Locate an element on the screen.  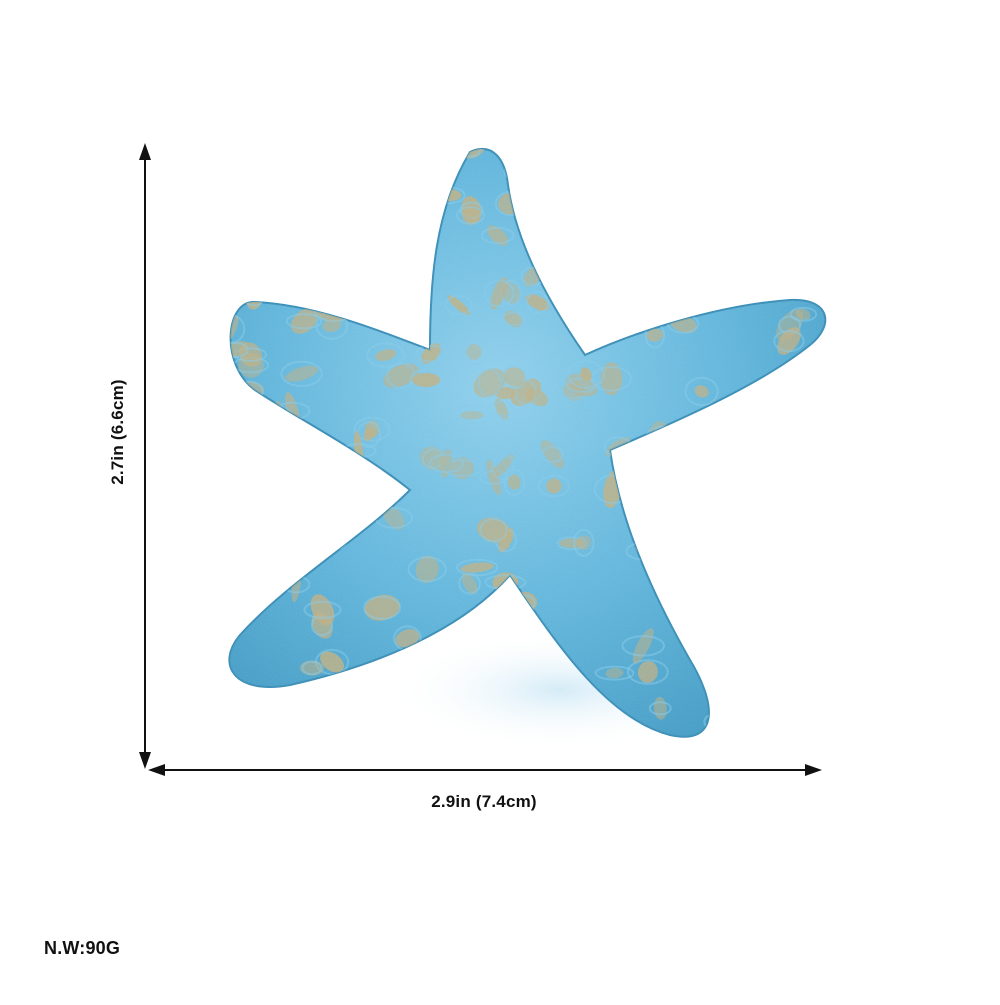
width-dimension-arrow is located at coordinates (485, 770).